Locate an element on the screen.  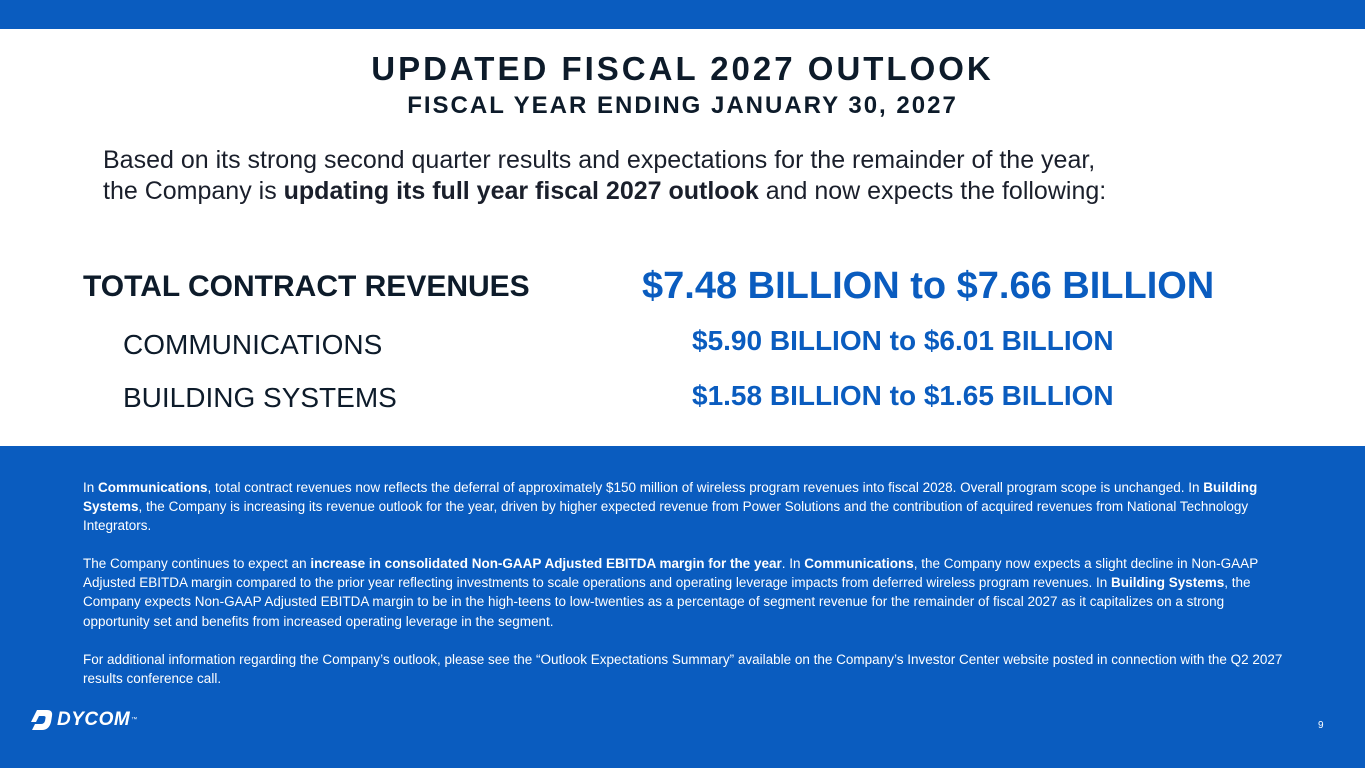
top-accent-bar is located at coordinates (682, 14).